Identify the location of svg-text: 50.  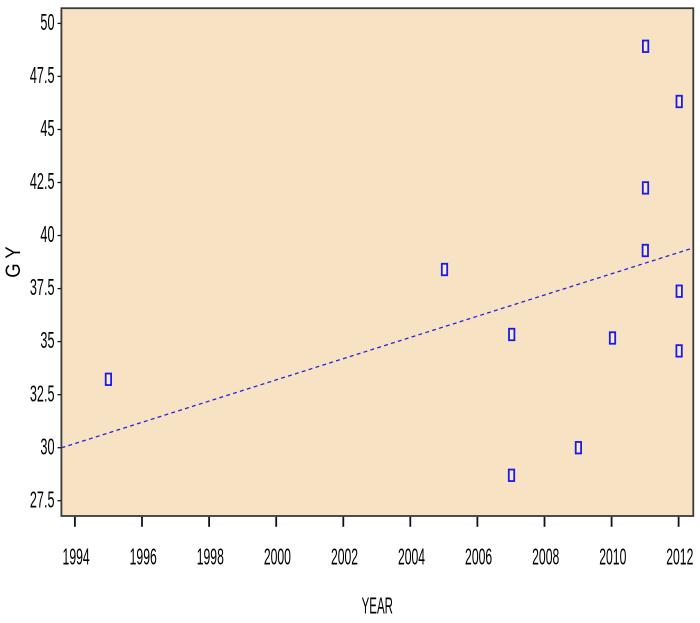
(47, 22).